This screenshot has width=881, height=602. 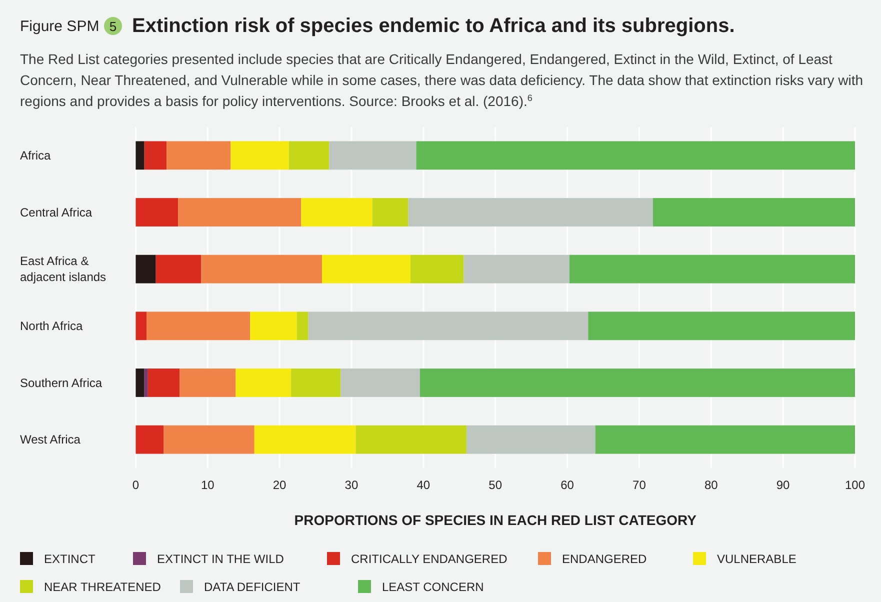 What do you see at coordinates (423, 485) in the screenshot?
I see `x-tick-label: 40` at bounding box center [423, 485].